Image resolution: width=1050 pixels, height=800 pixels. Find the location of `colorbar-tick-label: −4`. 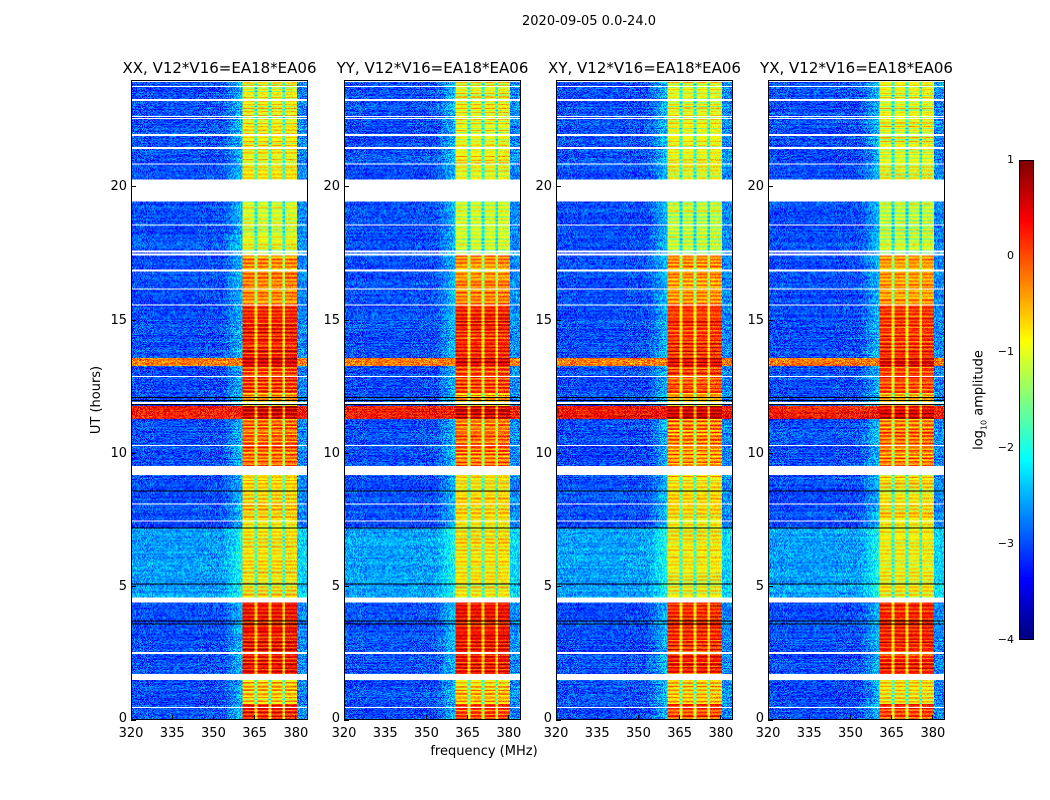

colorbar-tick-label: −4 is located at coordinates (1005, 639).